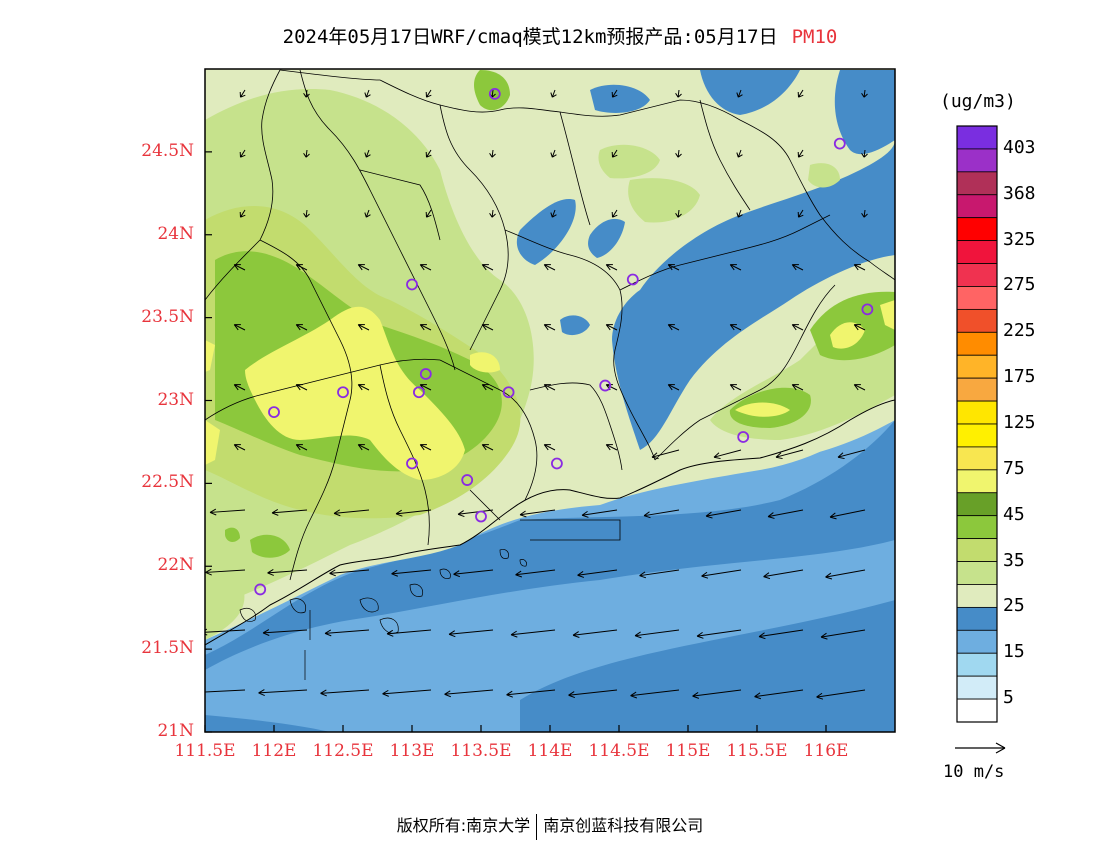  Describe the element at coordinates (481, 751) in the screenshot. I see `lon-label: 113.5E` at that location.